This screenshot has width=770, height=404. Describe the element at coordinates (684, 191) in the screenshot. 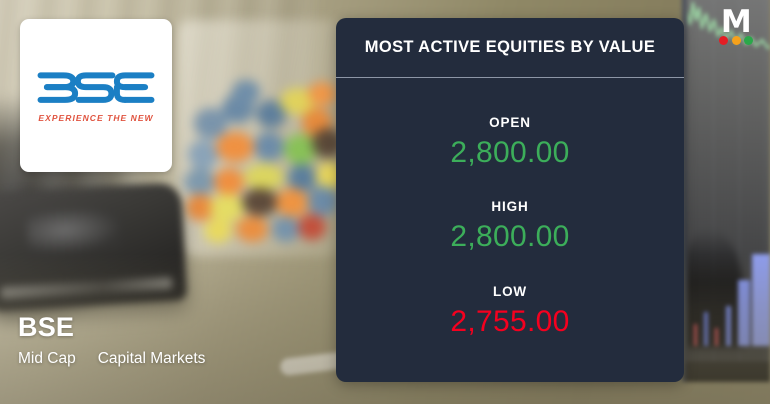

I see `monitor-left-edge` at that location.